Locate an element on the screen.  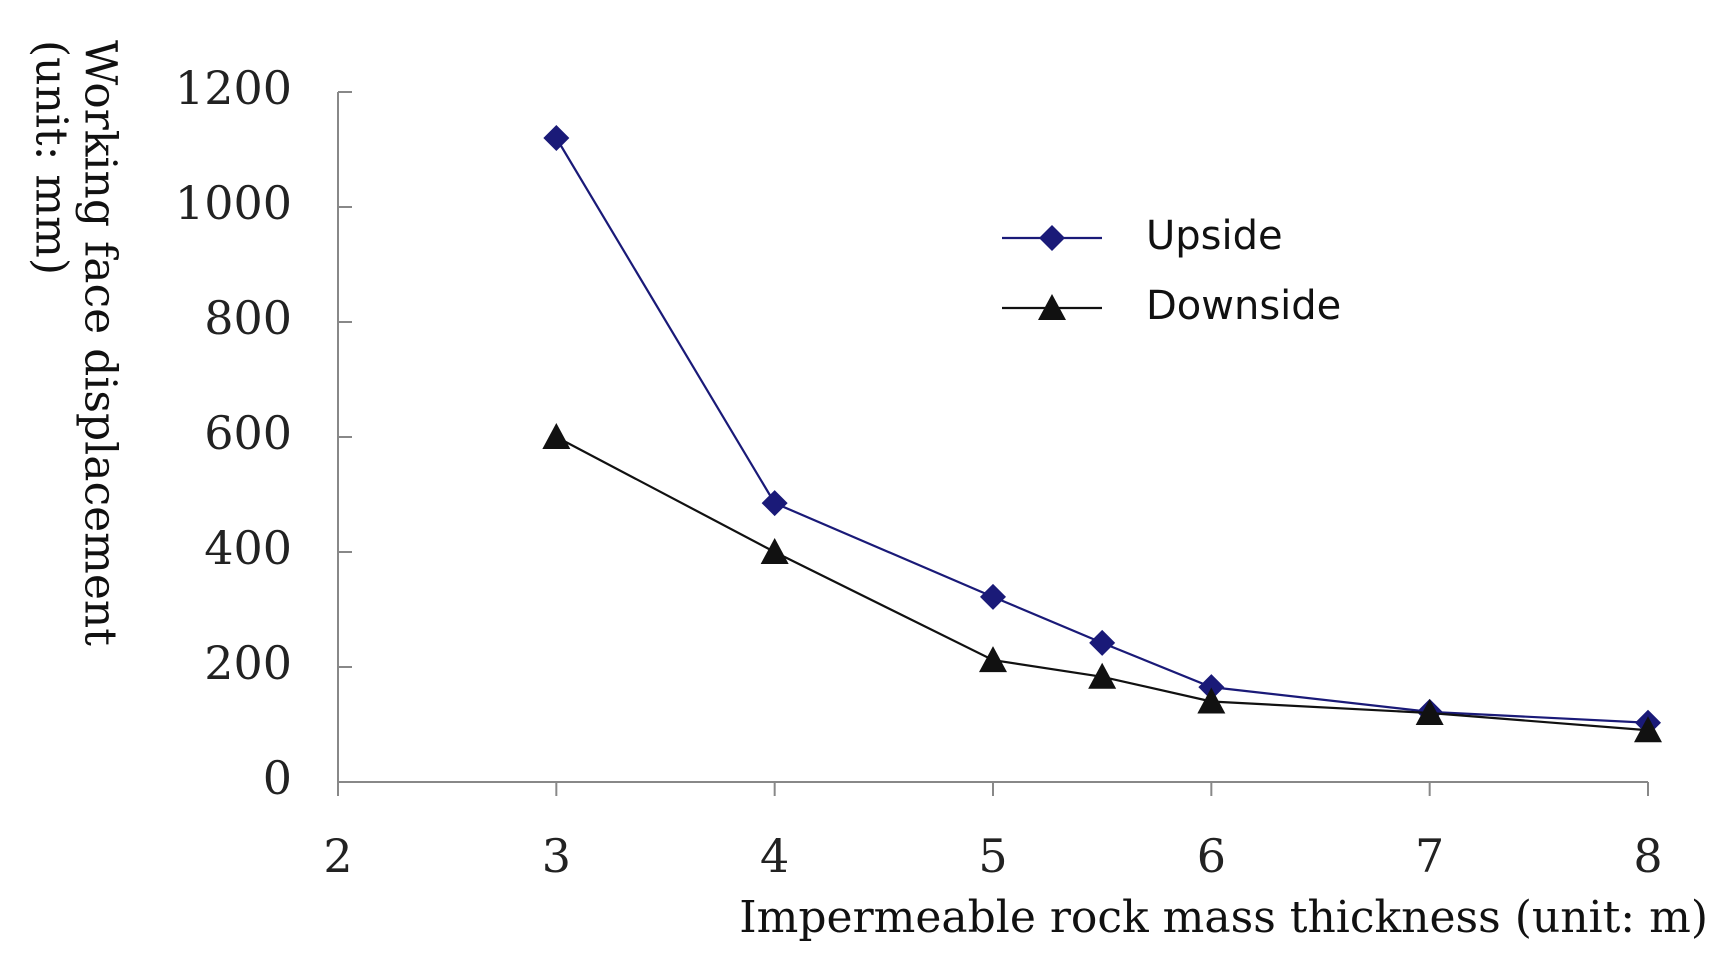
legend: Upside Downside is located at coordinates (1171, 271).